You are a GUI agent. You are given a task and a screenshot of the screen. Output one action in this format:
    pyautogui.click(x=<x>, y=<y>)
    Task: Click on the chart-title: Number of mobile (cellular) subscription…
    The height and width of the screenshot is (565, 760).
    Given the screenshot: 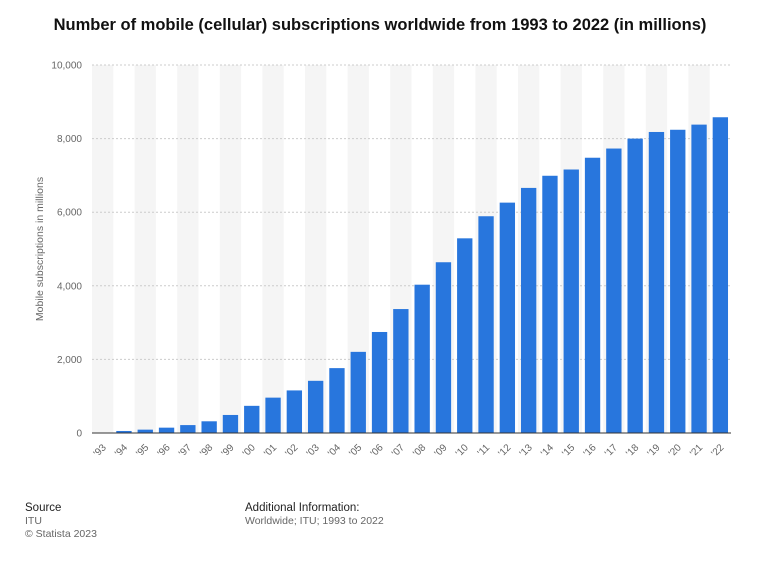 What is the action you would take?
    pyautogui.click(x=380, y=25)
    